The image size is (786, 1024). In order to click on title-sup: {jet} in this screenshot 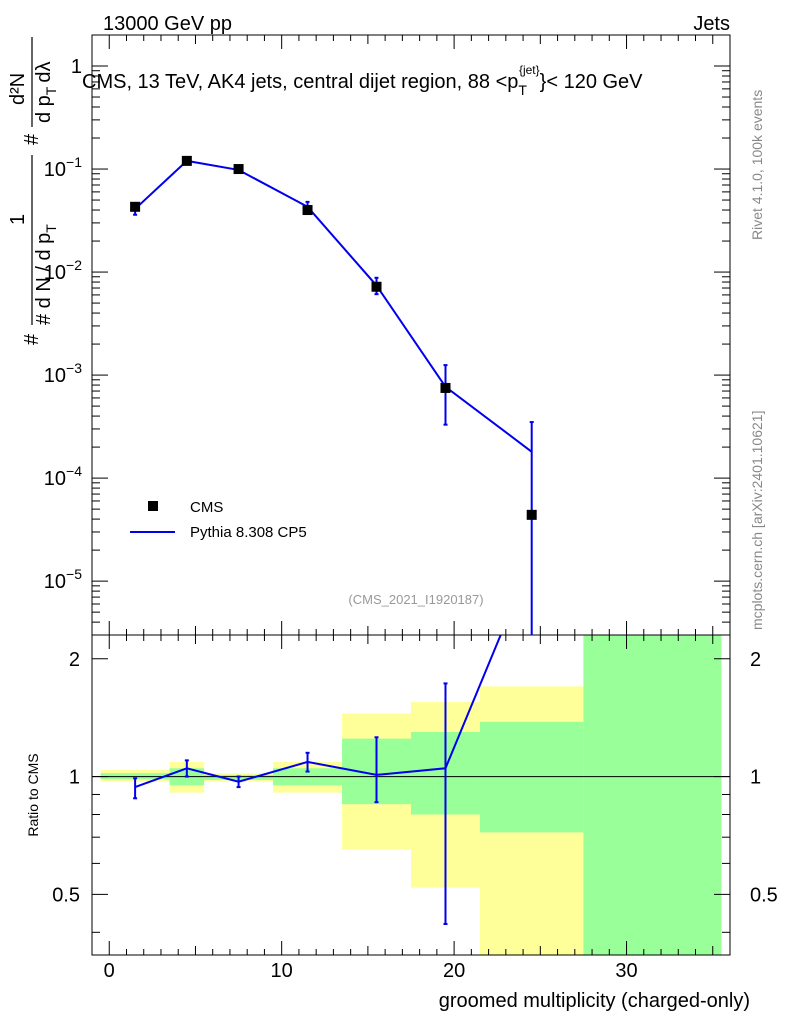, I will do `click(529, 70)`.